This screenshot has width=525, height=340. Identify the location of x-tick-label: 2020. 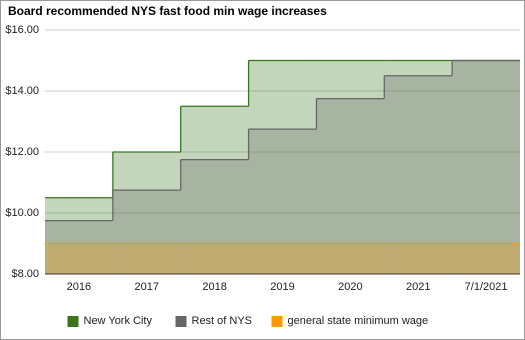
(350, 287).